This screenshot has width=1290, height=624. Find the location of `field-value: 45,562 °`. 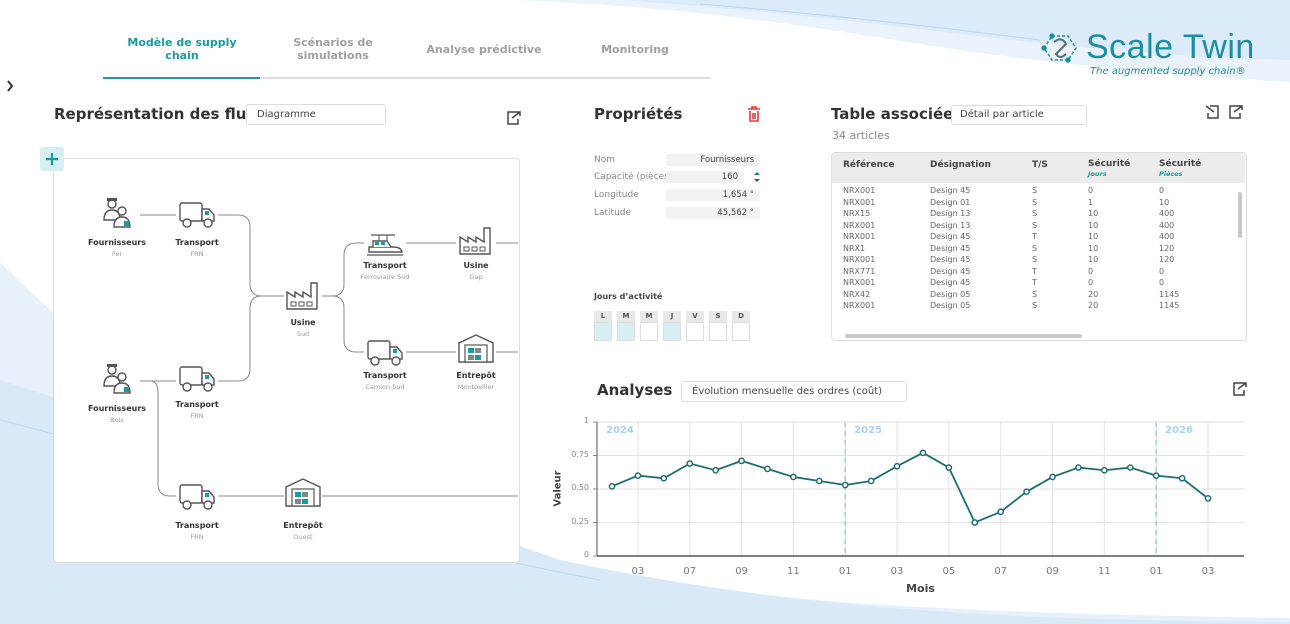

field-value: 45,562 ° is located at coordinates (713, 213).